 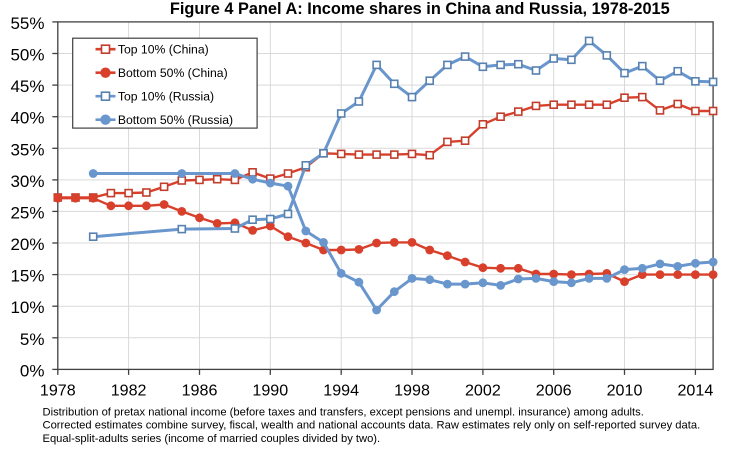 What do you see at coordinates (166, 97) in the screenshot?
I see `svg-text: Top 10% (Russia)` at bounding box center [166, 97].